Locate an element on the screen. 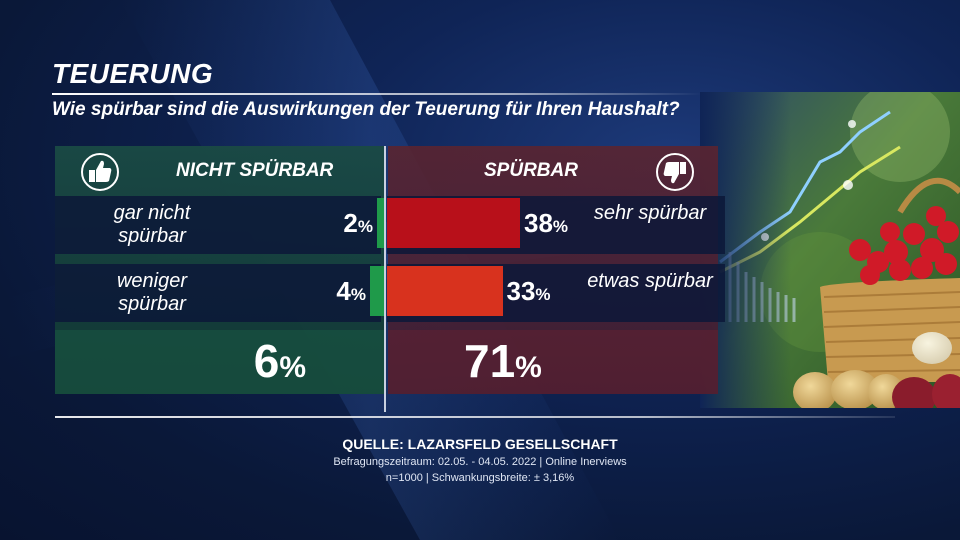  value-label-very: 38% is located at coordinates (546, 223).